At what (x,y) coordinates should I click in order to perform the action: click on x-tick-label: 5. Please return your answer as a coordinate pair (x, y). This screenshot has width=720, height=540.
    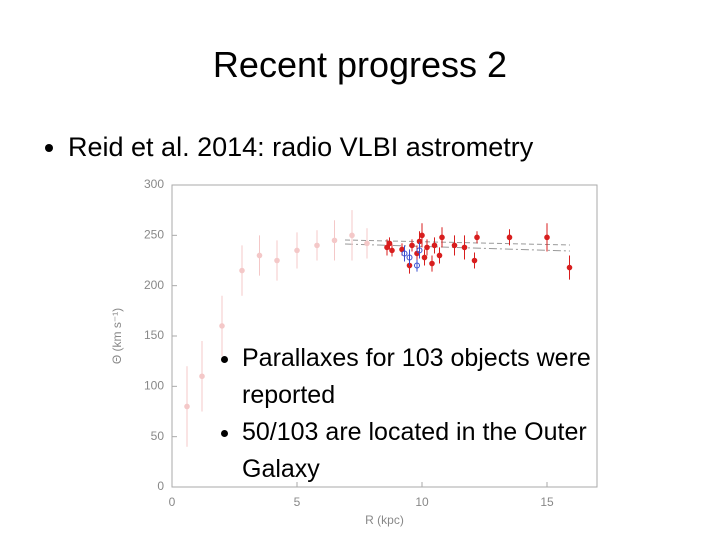
    Looking at the image, I should click on (297, 502).